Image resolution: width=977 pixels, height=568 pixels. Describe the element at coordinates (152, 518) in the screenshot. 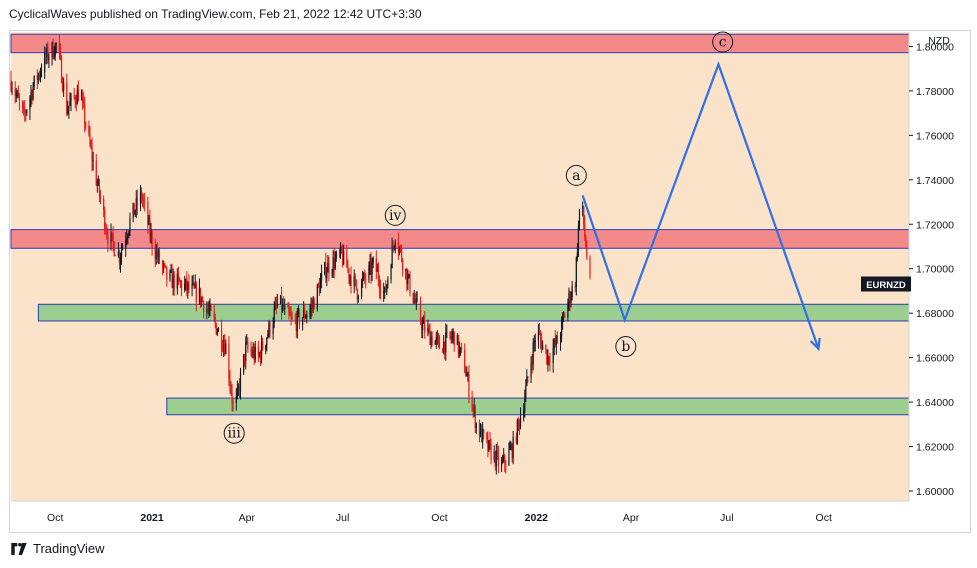

I see `x-tick-label: 2021` at that location.